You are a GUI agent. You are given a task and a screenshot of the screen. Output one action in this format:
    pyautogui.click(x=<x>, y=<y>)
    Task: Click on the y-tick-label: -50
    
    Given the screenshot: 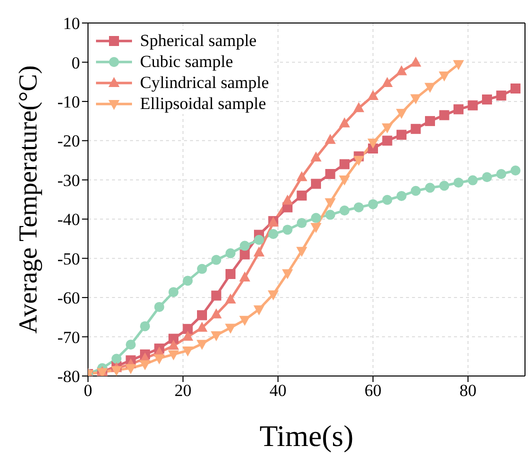 What is the action you would take?
    pyautogui.click(x=68, y=258)
    